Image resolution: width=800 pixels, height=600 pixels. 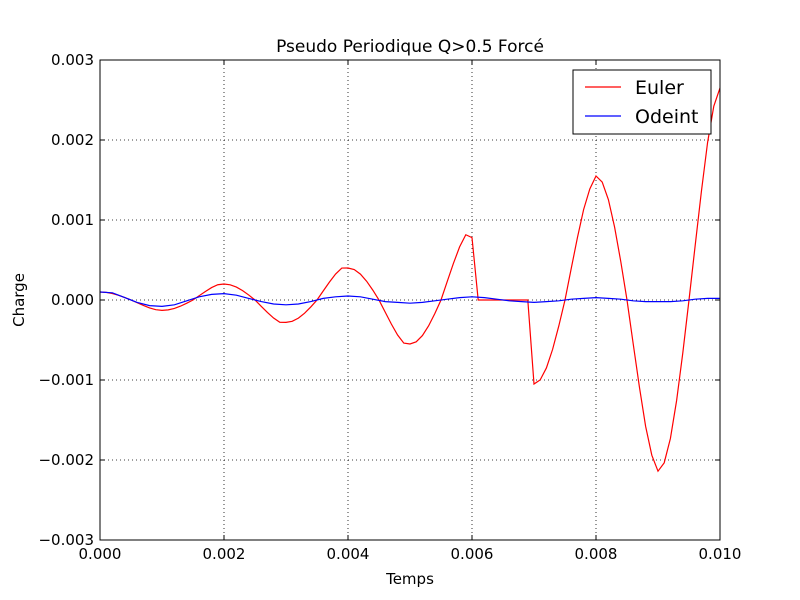 What do you see at coordinates (72, 300) in the screenshot?
I see `y-tick-label: 0.000` at bounding box center [72, 300].